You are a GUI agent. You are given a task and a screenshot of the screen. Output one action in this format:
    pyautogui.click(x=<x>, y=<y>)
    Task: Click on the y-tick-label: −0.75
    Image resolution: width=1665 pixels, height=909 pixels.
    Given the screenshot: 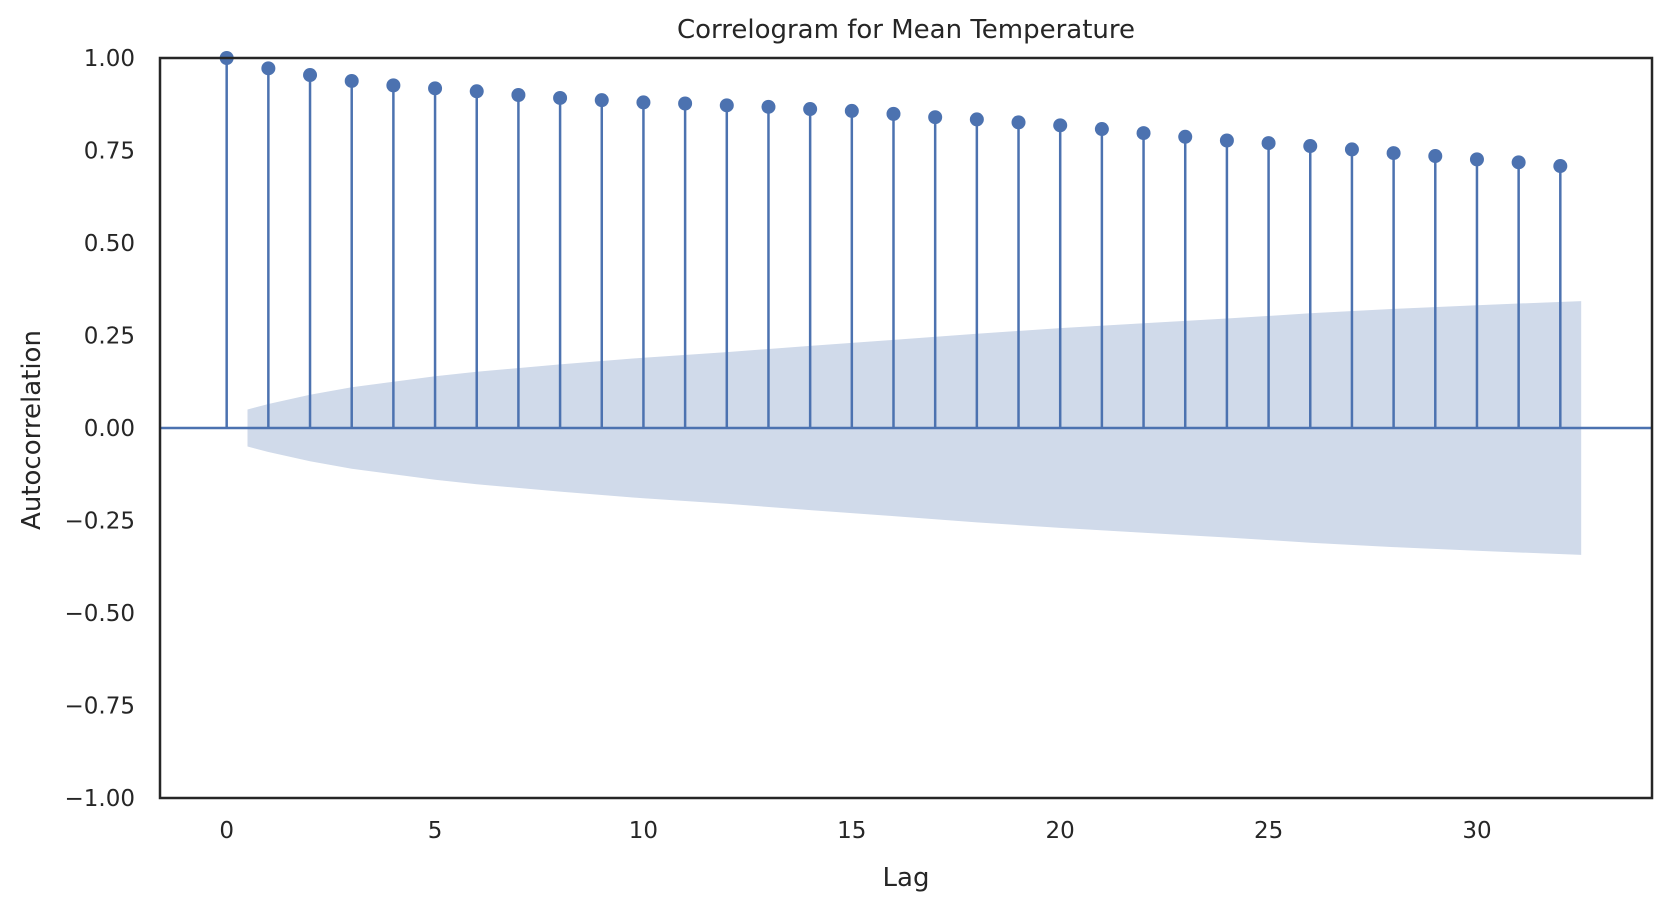 What is the action you would take?
    pyautogui.click(x=100, y=707)
    